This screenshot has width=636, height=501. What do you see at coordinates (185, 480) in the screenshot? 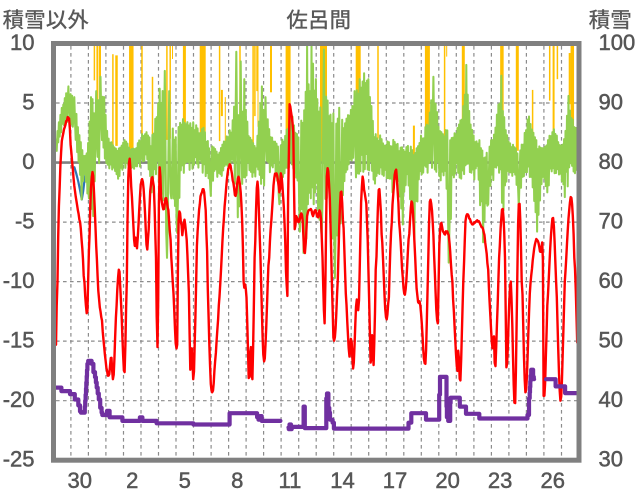
I see `x-axis-tick: 5` at bounding box center [185, 480].